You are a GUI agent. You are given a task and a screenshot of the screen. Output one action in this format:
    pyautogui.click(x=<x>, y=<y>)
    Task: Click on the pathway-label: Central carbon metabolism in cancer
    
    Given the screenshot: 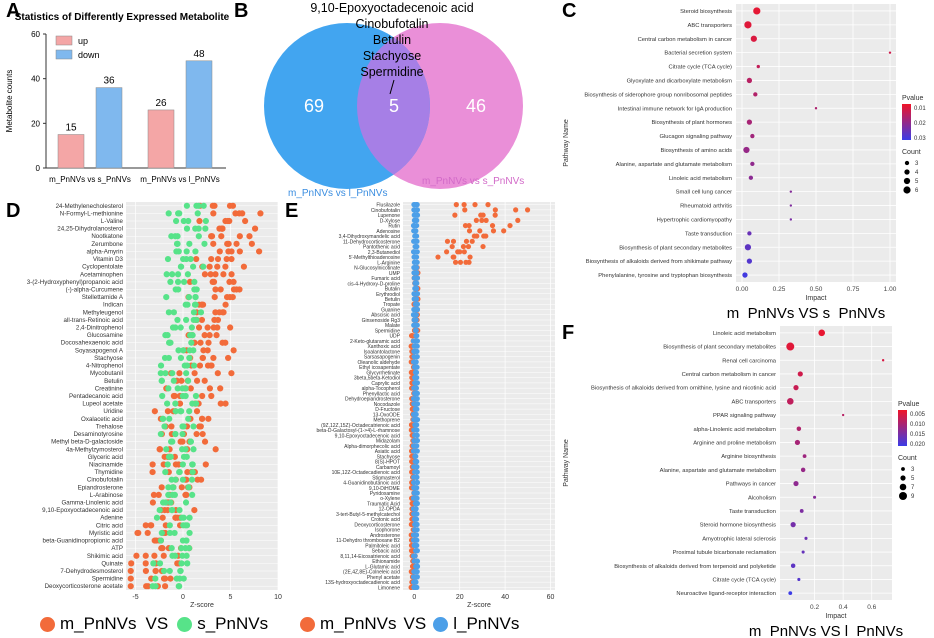 What is the action you would take?
    pyautogui.click(x=685, y=40)
    